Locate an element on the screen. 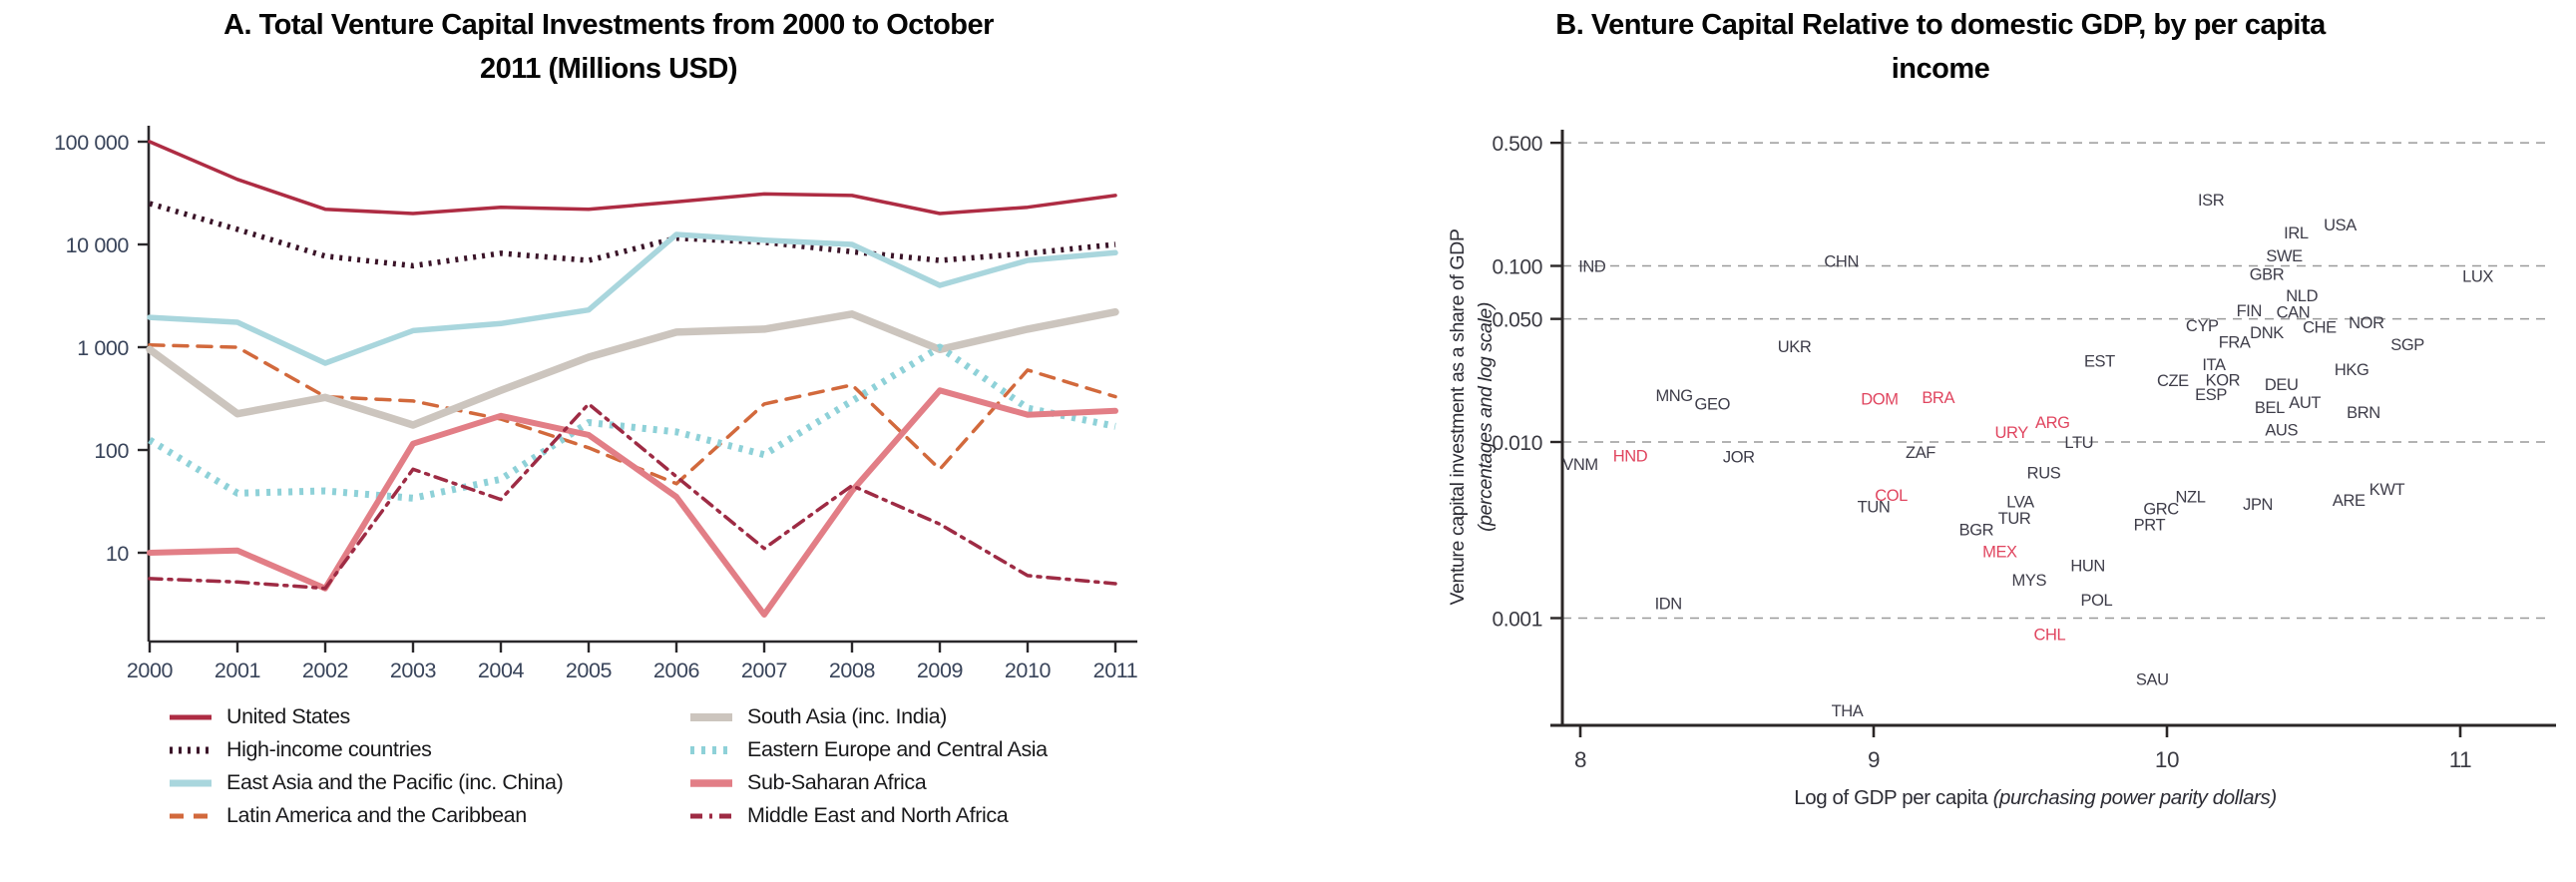 Image resolution: width=2576 pixels, height=882 pixels. legend-label-south-asia-inc-india: South Asia (inc. India) is located at coordinates (847, 716).